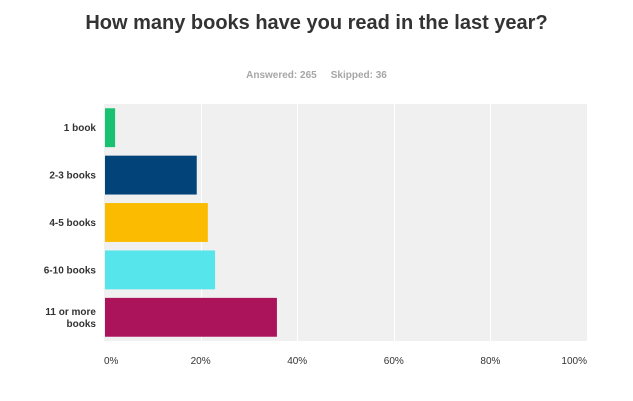 The height and width of the screenshot is (401, 633). What do you see at coordinates (111, 361) in the screenshot?
I see `x-tick-label: 0%` at bounding box center [111, 361].